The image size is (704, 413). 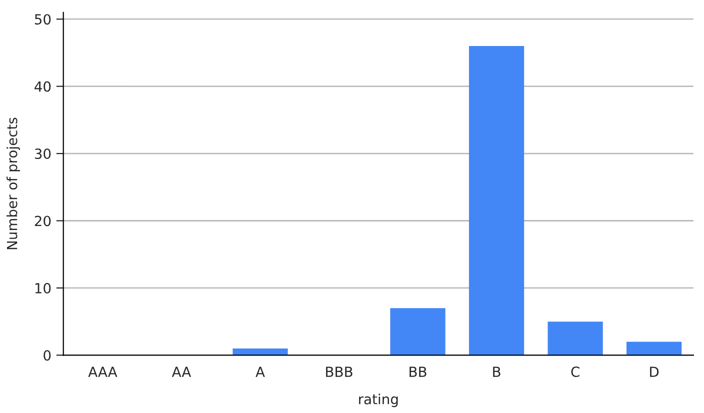 What do you see at coordinates (575, 372) in the screenshot?
I see `x-tick-label: C` at bounding box center [575, 372].